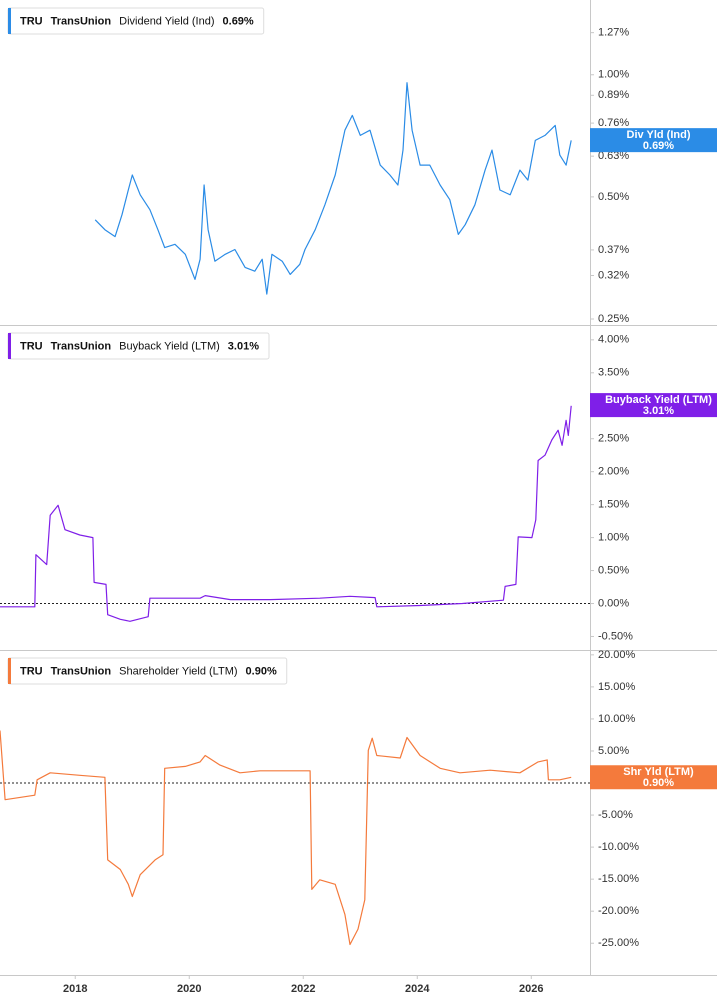 This screenshot has width=717, height=1005. I want to click on legend-series-name: Dividend Yield (Ind), so click(166, 21).